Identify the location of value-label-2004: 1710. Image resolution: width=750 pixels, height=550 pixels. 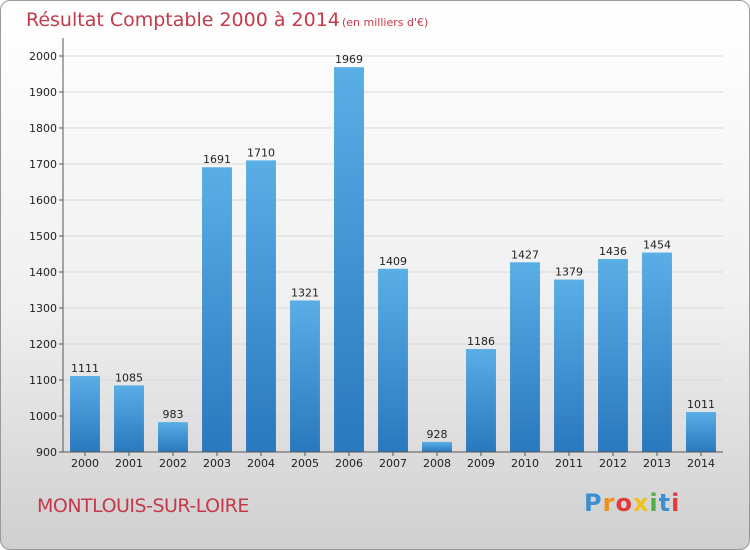
(261, 152).